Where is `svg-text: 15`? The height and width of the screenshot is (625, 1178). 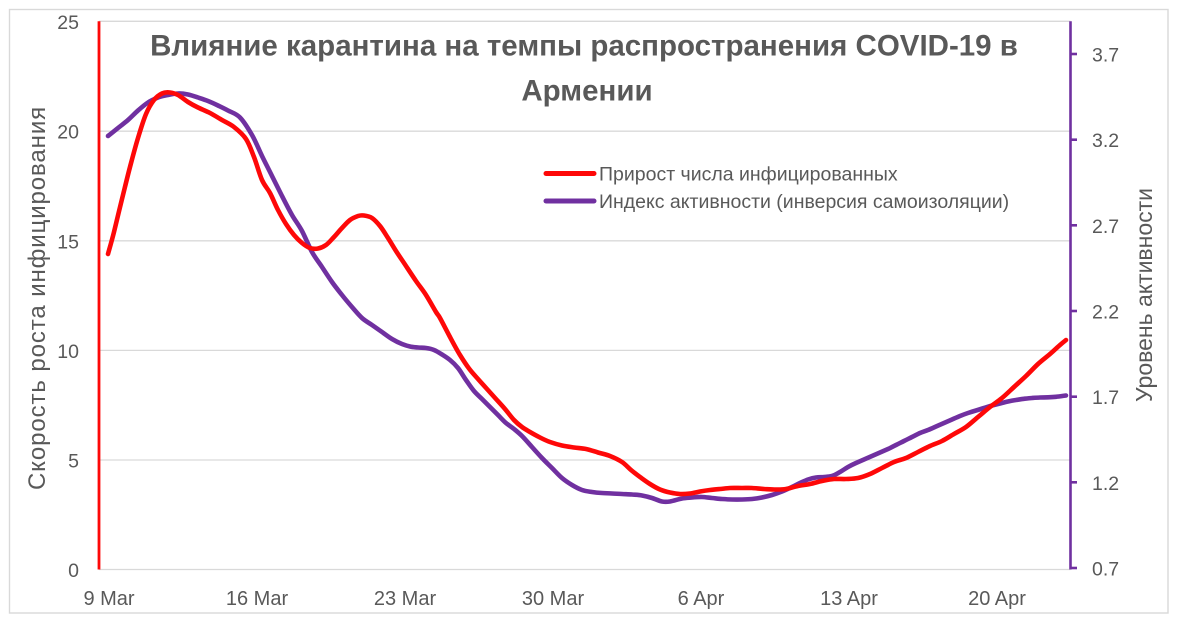
svg-text: 15 is located at coordinates (68, 242).